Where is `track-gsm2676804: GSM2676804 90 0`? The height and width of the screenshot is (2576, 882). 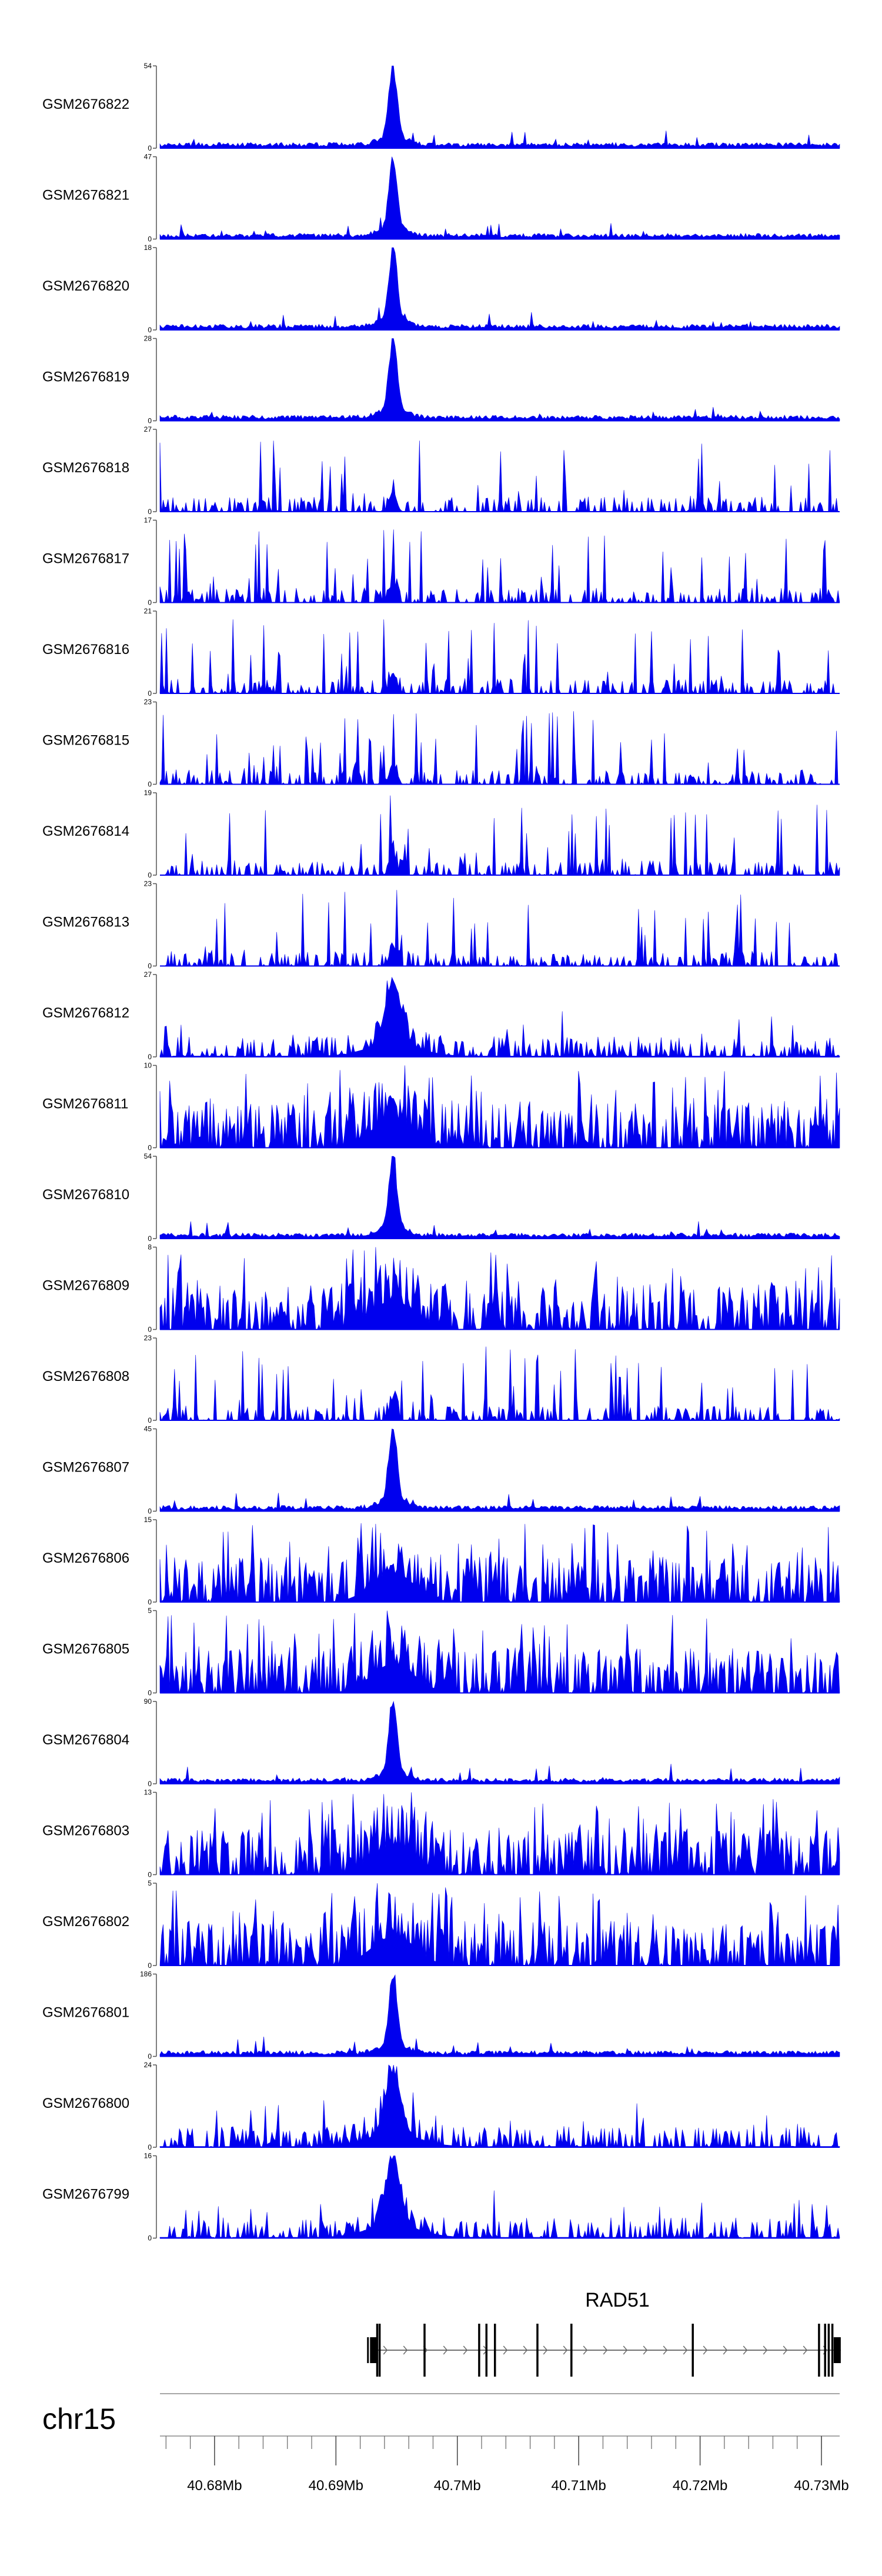 track-gsm2676804: GSM2676804 90 0 is located at coordinates (441, 1742).